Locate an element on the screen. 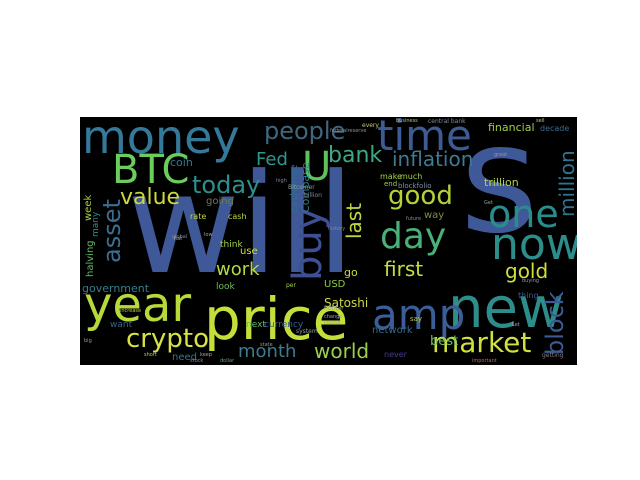 This screenshot has height=480, width=640. word-high: high is located at coordinates (281, 181).